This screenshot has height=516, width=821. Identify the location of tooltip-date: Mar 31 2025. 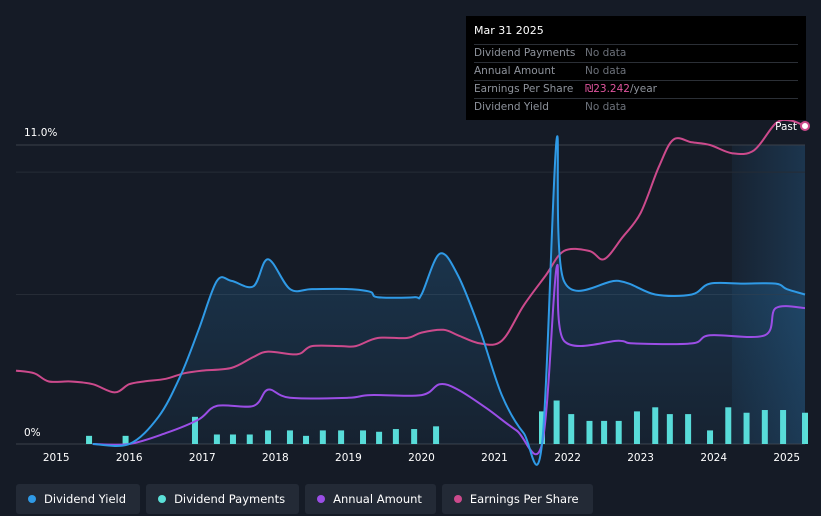
(509, 30).